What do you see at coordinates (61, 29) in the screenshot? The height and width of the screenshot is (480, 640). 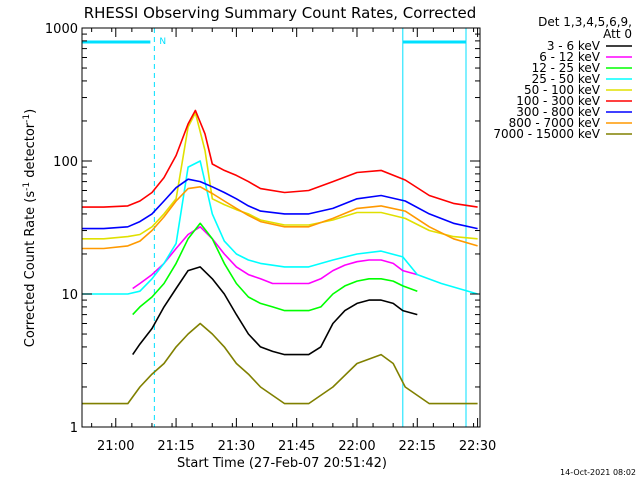 I see `y-tick-label-3: 1000` at bounding box center [61, 29].